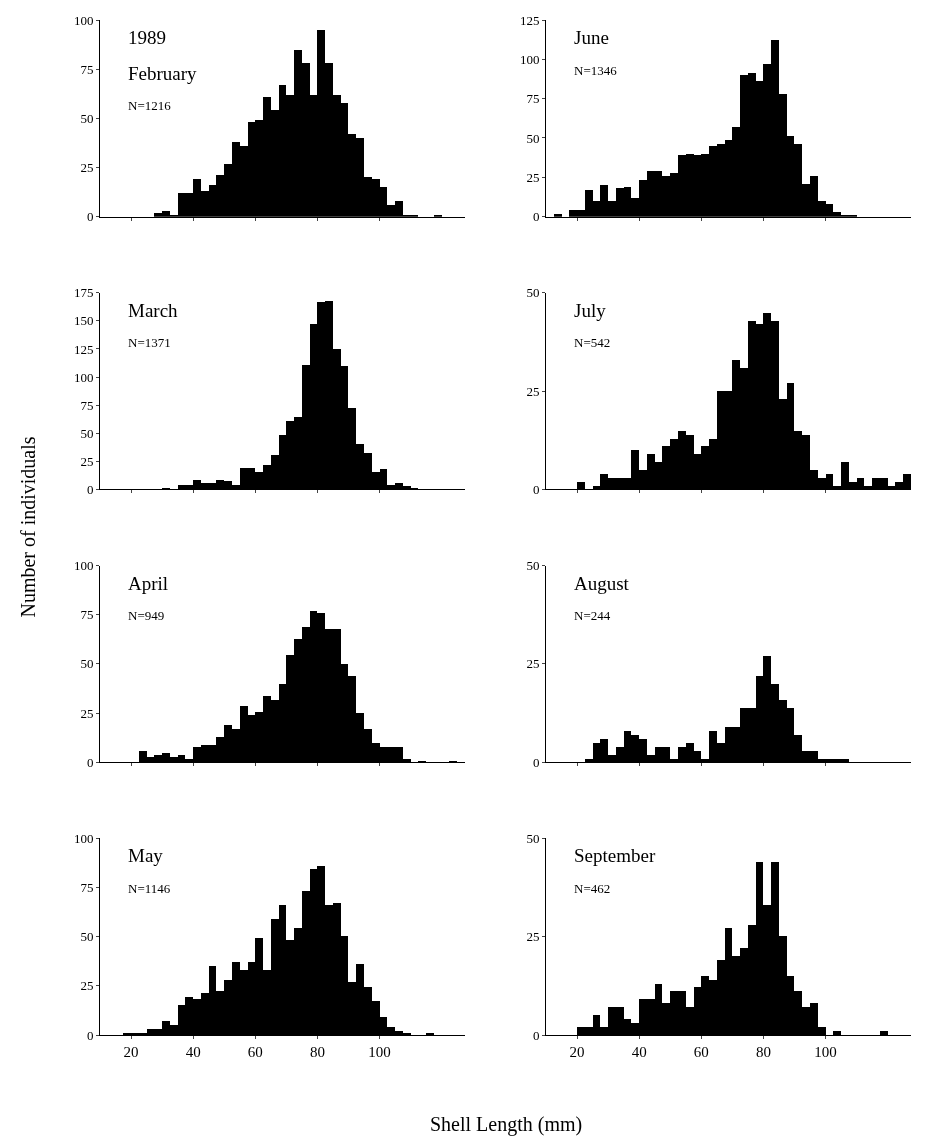  Describe the element at coordinates (591, 37) in the screenshot. I see `annotation: June` at that location.